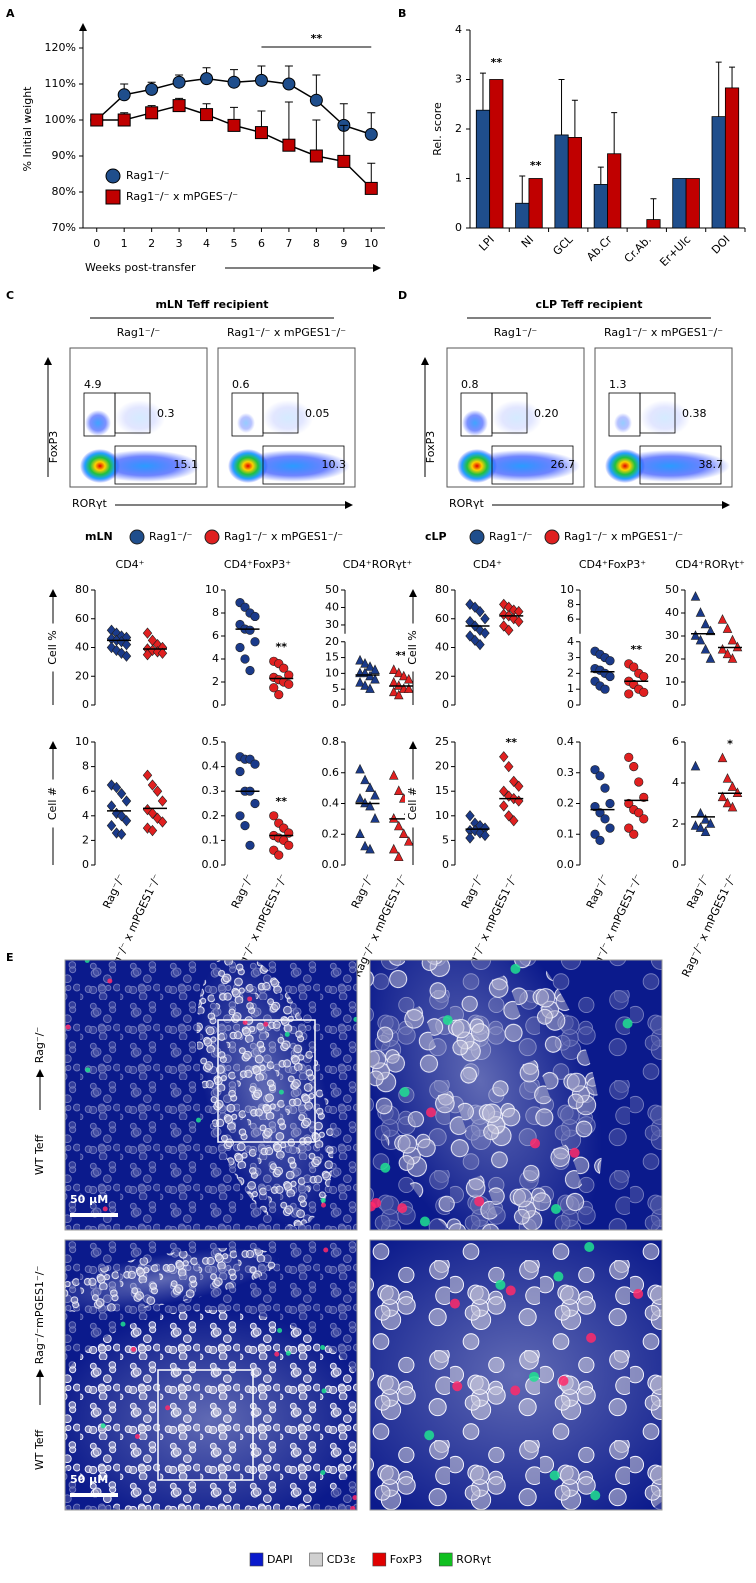  Describe the element at coordinates (139, 332) in the screenshot. I see `plot-title: Rag1⁻/⁻` at that location.